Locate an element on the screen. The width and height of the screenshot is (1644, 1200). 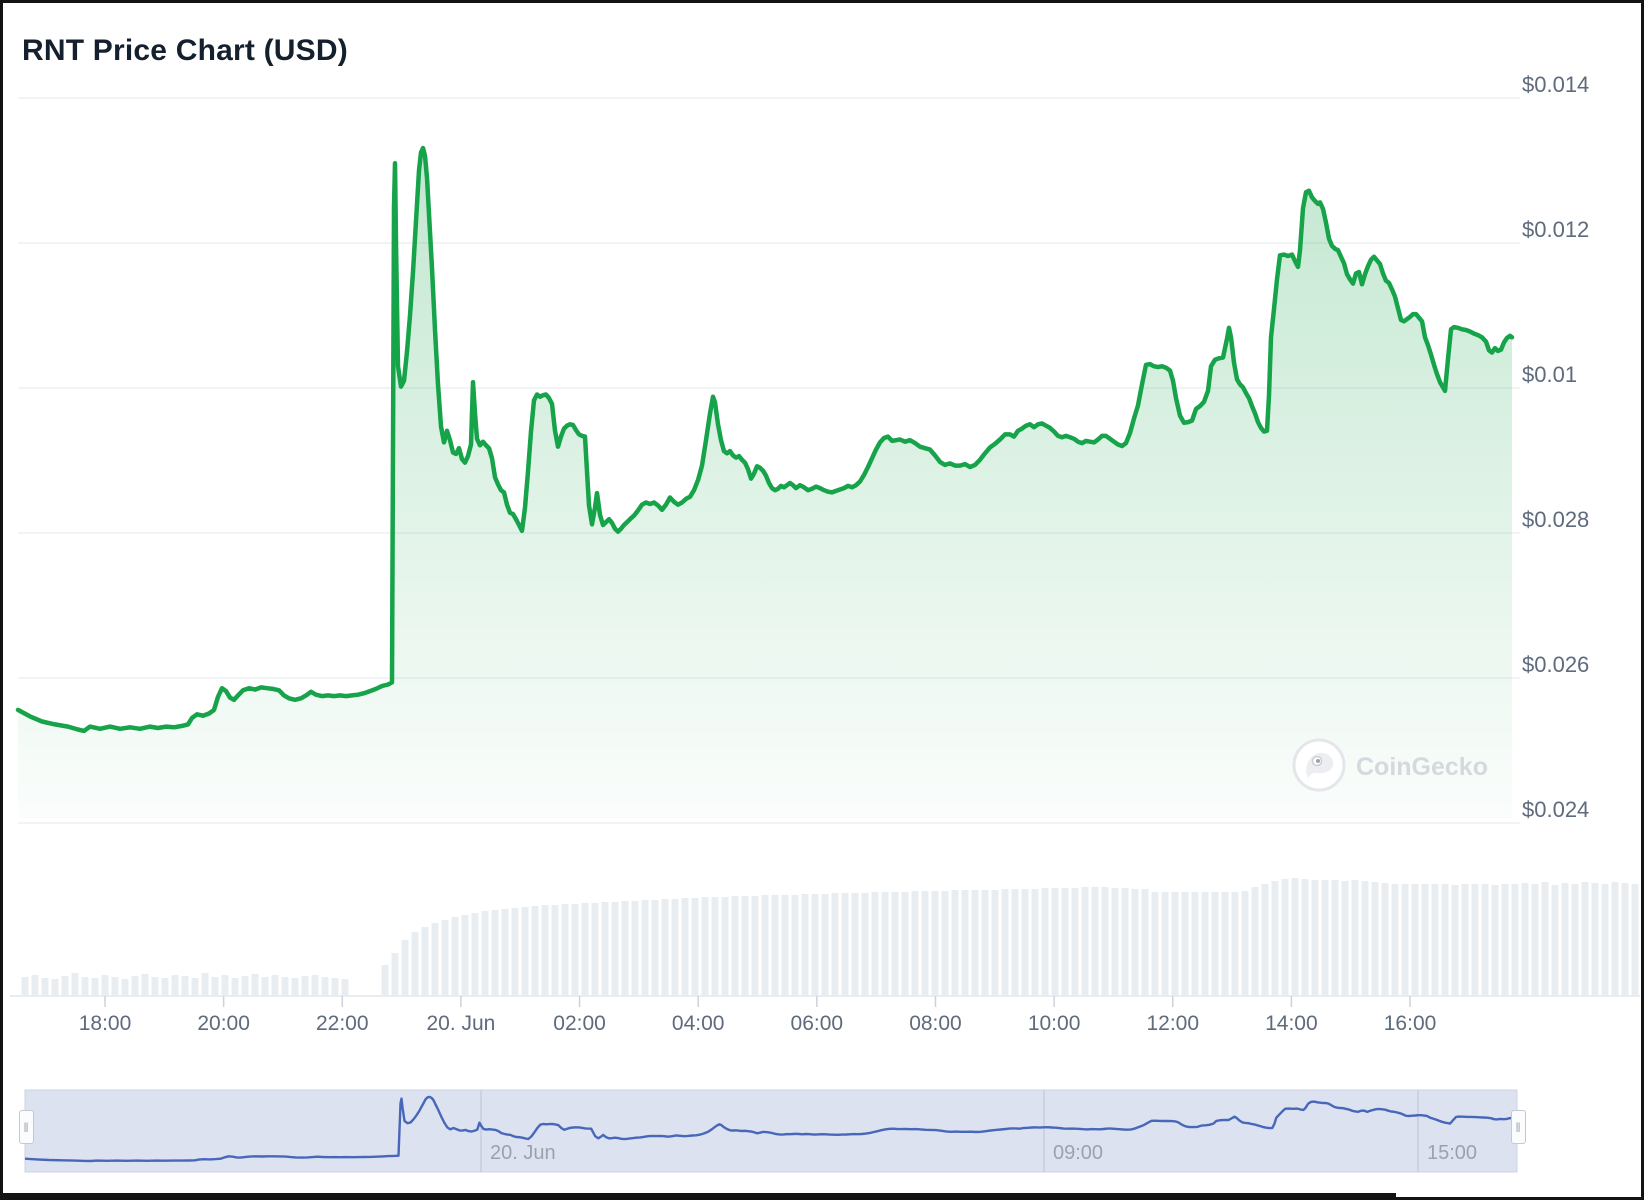
navigator-left-handle: ‖ is located at coordinates (26, 1127).